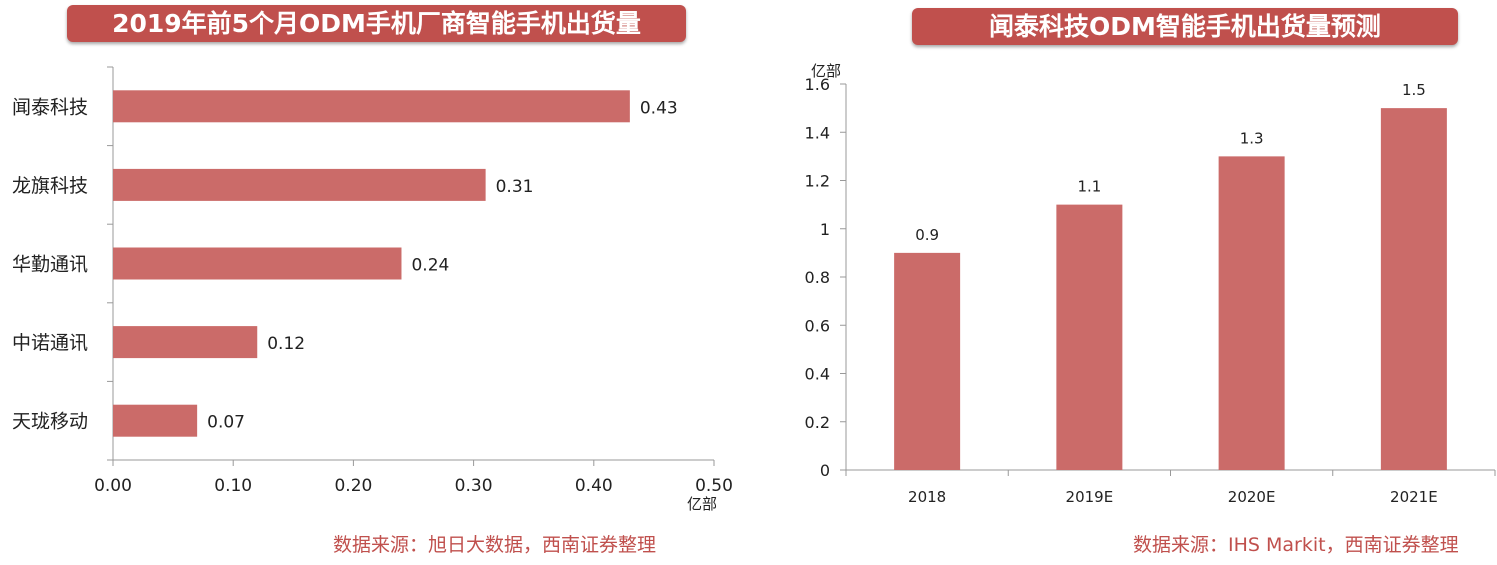 Image resolution: width=1497 pixels, height=565 pixels. I want to click on category-label: 2018, so click(927, 497).